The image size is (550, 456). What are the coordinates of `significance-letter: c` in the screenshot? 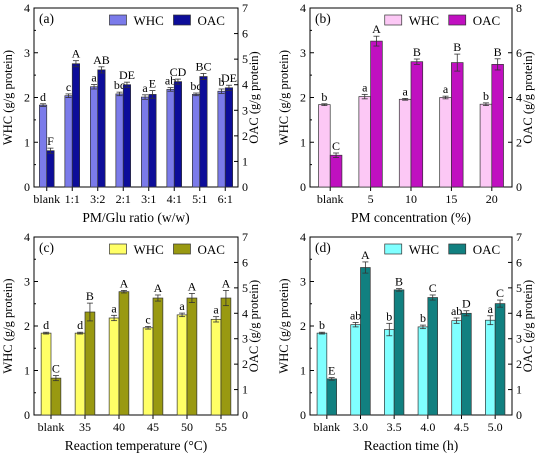 It's located at (147, 319).